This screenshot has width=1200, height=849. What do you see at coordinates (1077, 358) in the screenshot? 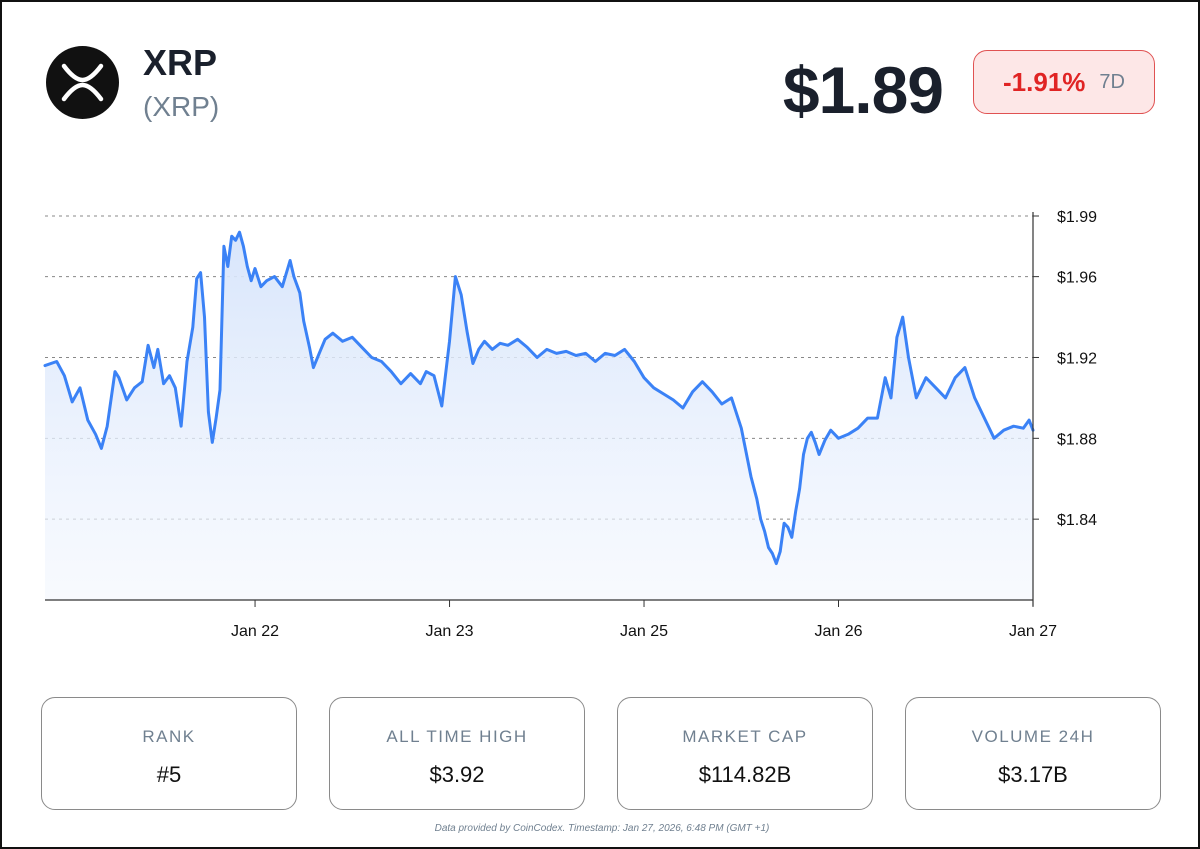
I see `y-tick-label: $1.92` at bounding box center [1077, 358].